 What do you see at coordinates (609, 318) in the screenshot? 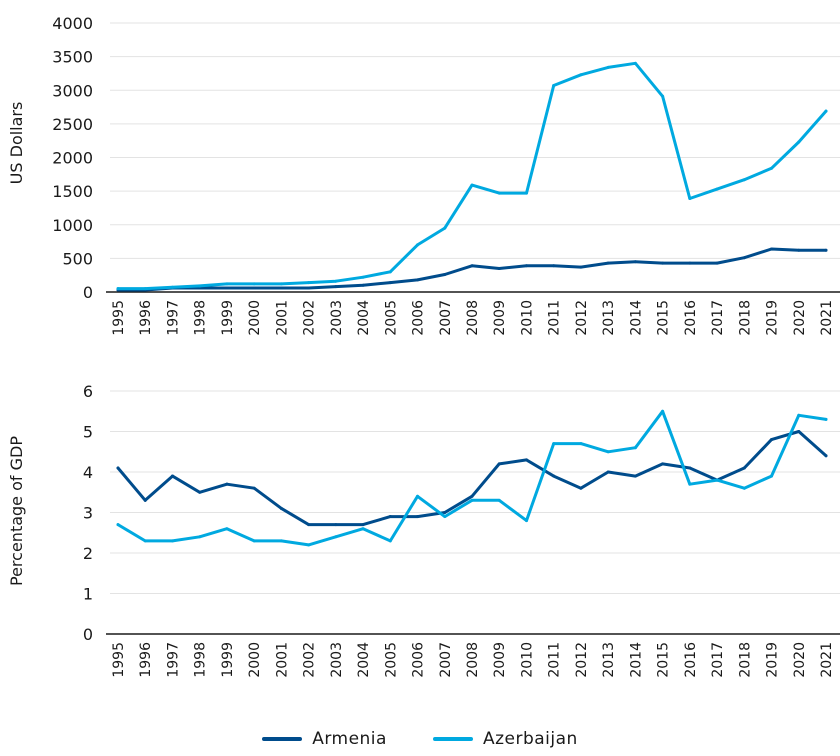
I see `usd-x-tick-label: 2013` at bounding box center [609, 318].